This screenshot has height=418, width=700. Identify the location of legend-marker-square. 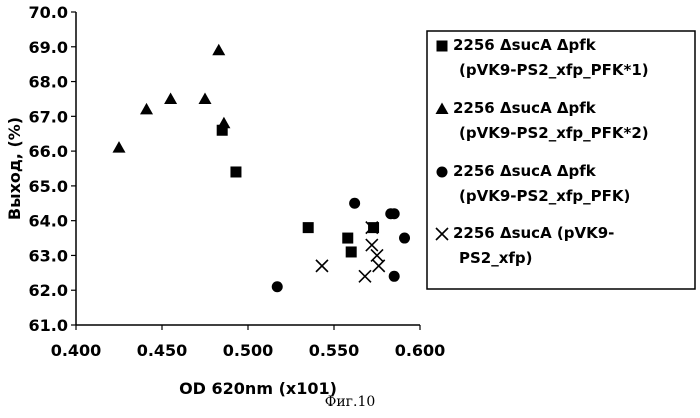
(442, 46).